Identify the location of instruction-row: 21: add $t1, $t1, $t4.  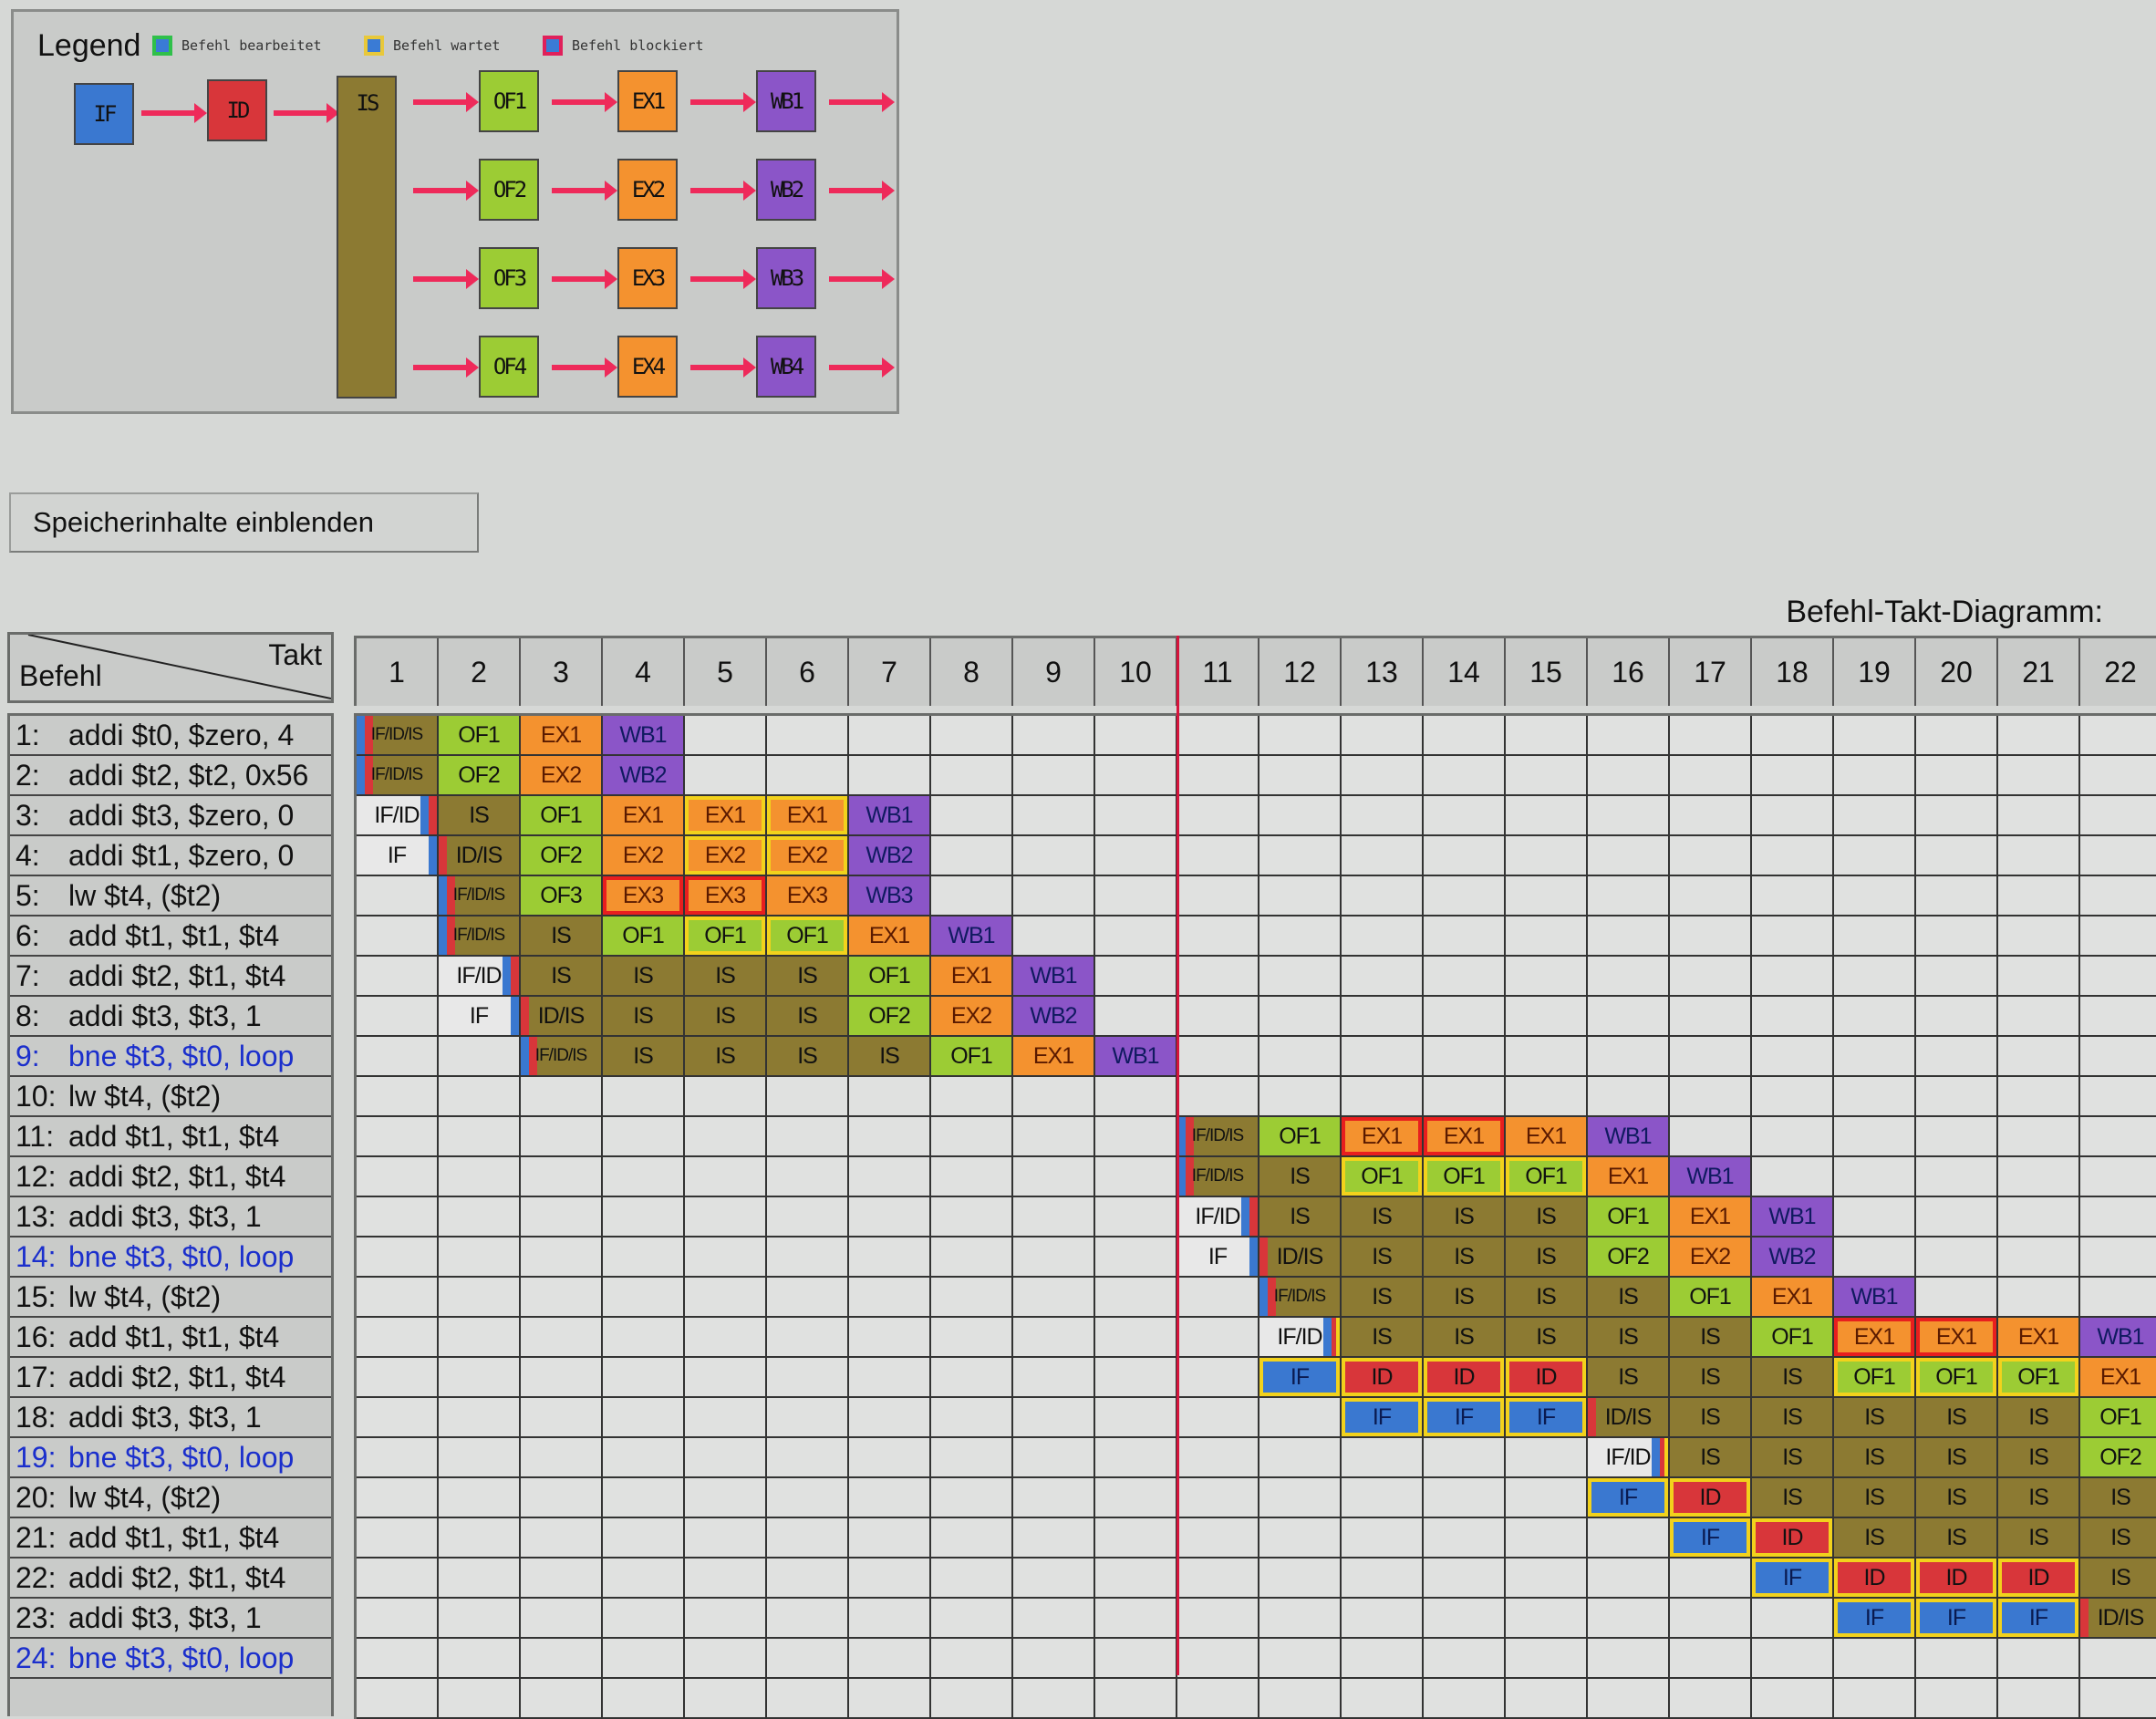
(170, 1538).